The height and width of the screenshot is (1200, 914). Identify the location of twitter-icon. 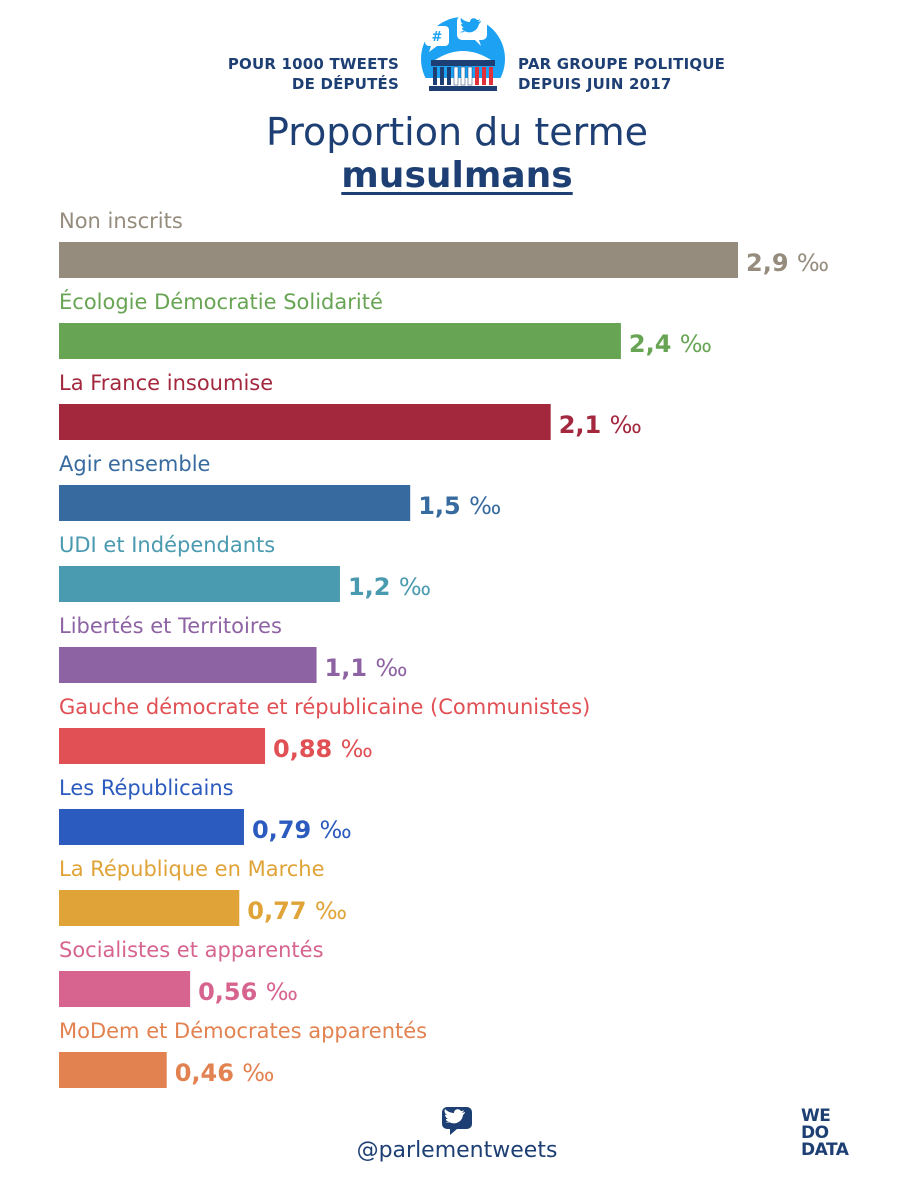
(457, 1121).